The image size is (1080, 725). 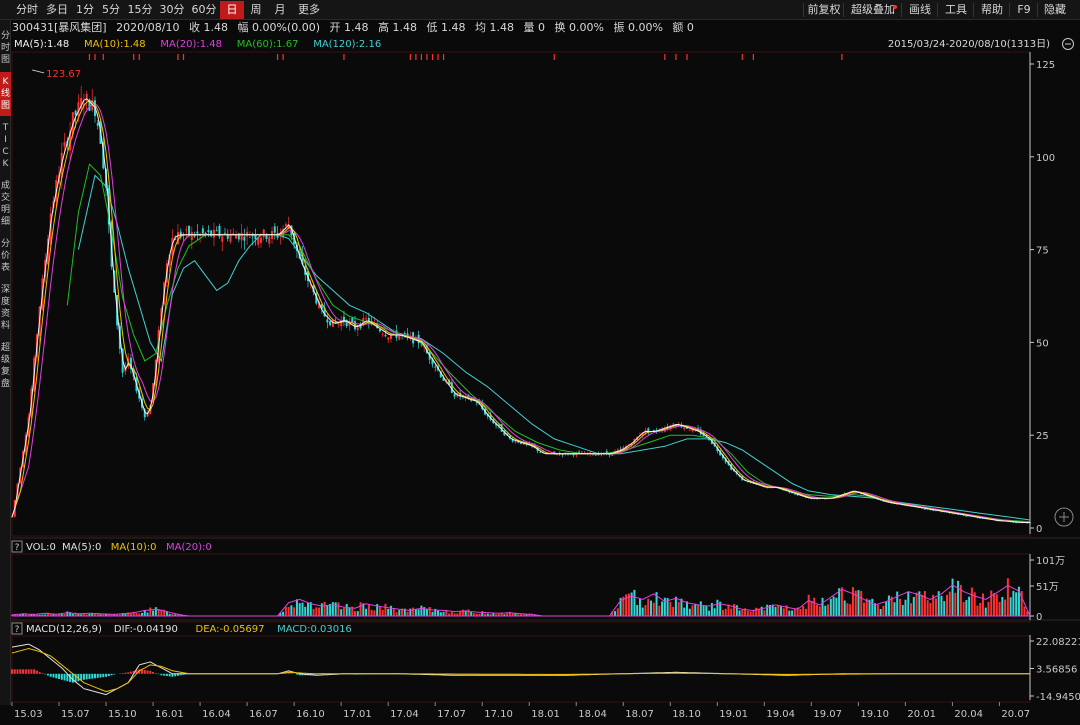 What do you see at coordinates (5, 204) in the screenshot?
I see `sidebar-tab-3: 成交明细` at bounding box center [5, 204].